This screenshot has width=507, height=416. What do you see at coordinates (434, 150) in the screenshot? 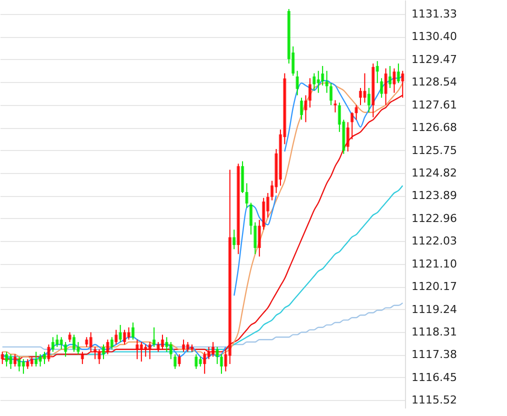
I see `y-tick-label: 1125.75` at bounding box center [434, 150].